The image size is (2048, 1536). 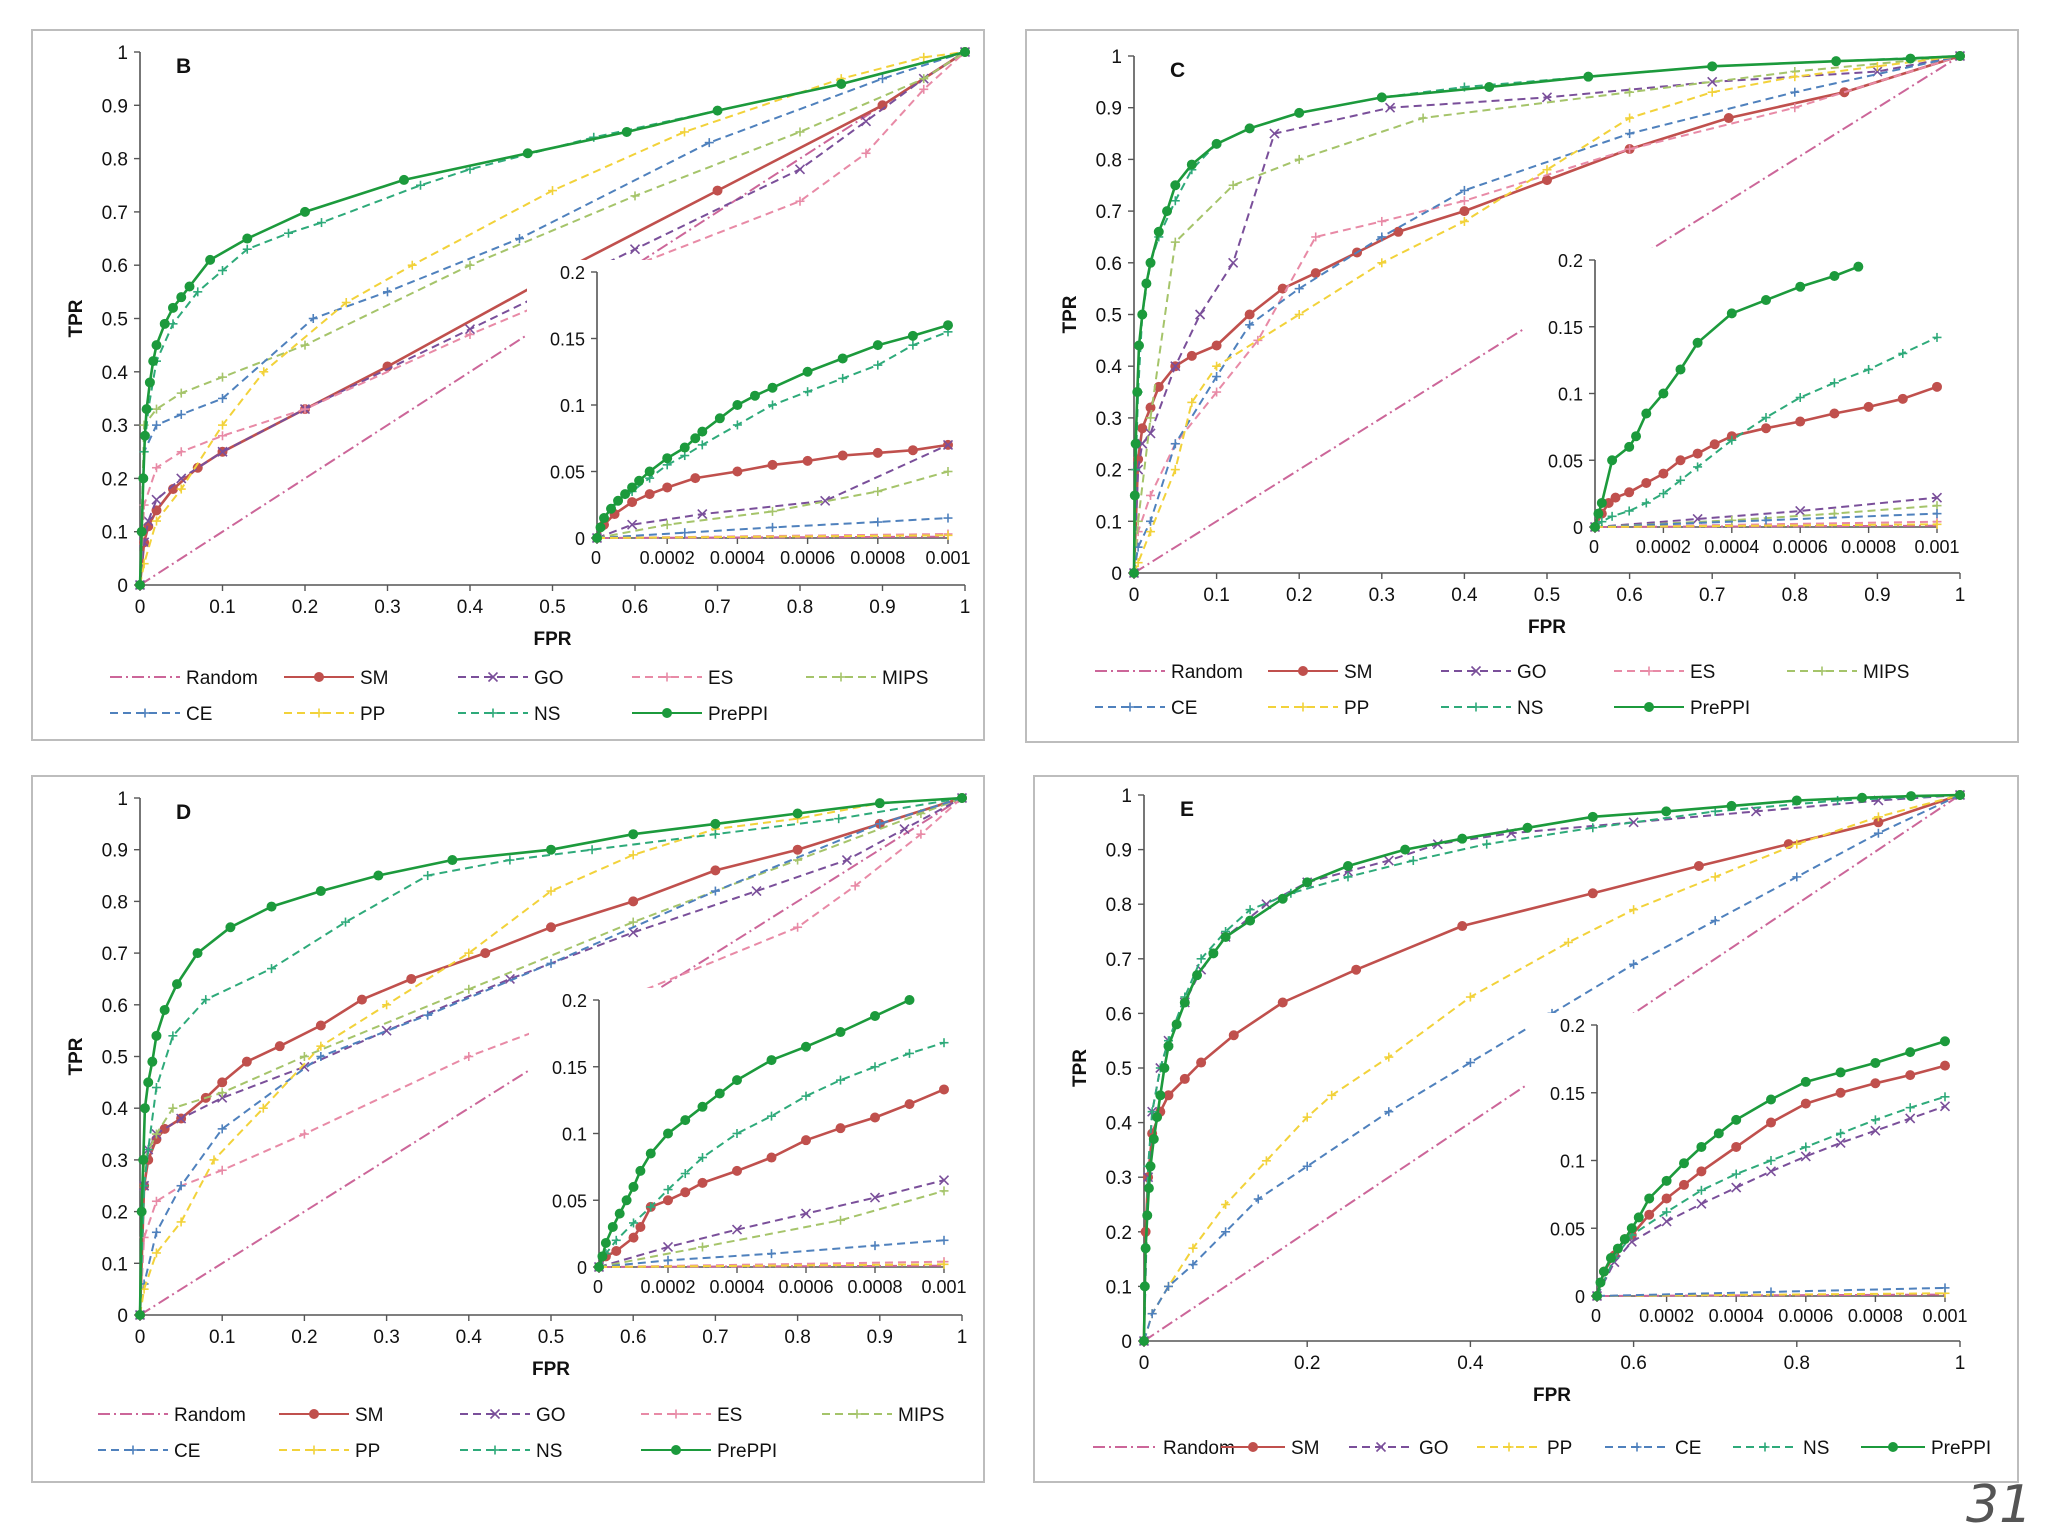 What do you see at coordinates (552, 191) in the screenshot?
I see `panel-b-data-point-pp` at bounding box center [552, 191].